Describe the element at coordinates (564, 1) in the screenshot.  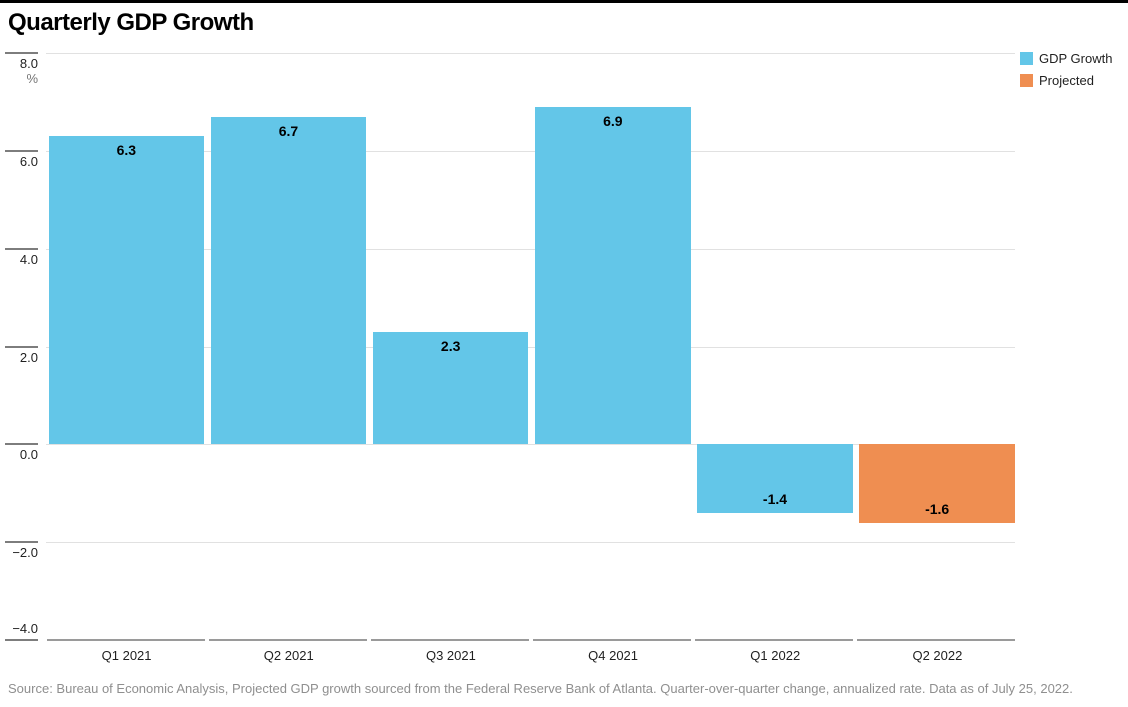
I see `top-rule` at that location.